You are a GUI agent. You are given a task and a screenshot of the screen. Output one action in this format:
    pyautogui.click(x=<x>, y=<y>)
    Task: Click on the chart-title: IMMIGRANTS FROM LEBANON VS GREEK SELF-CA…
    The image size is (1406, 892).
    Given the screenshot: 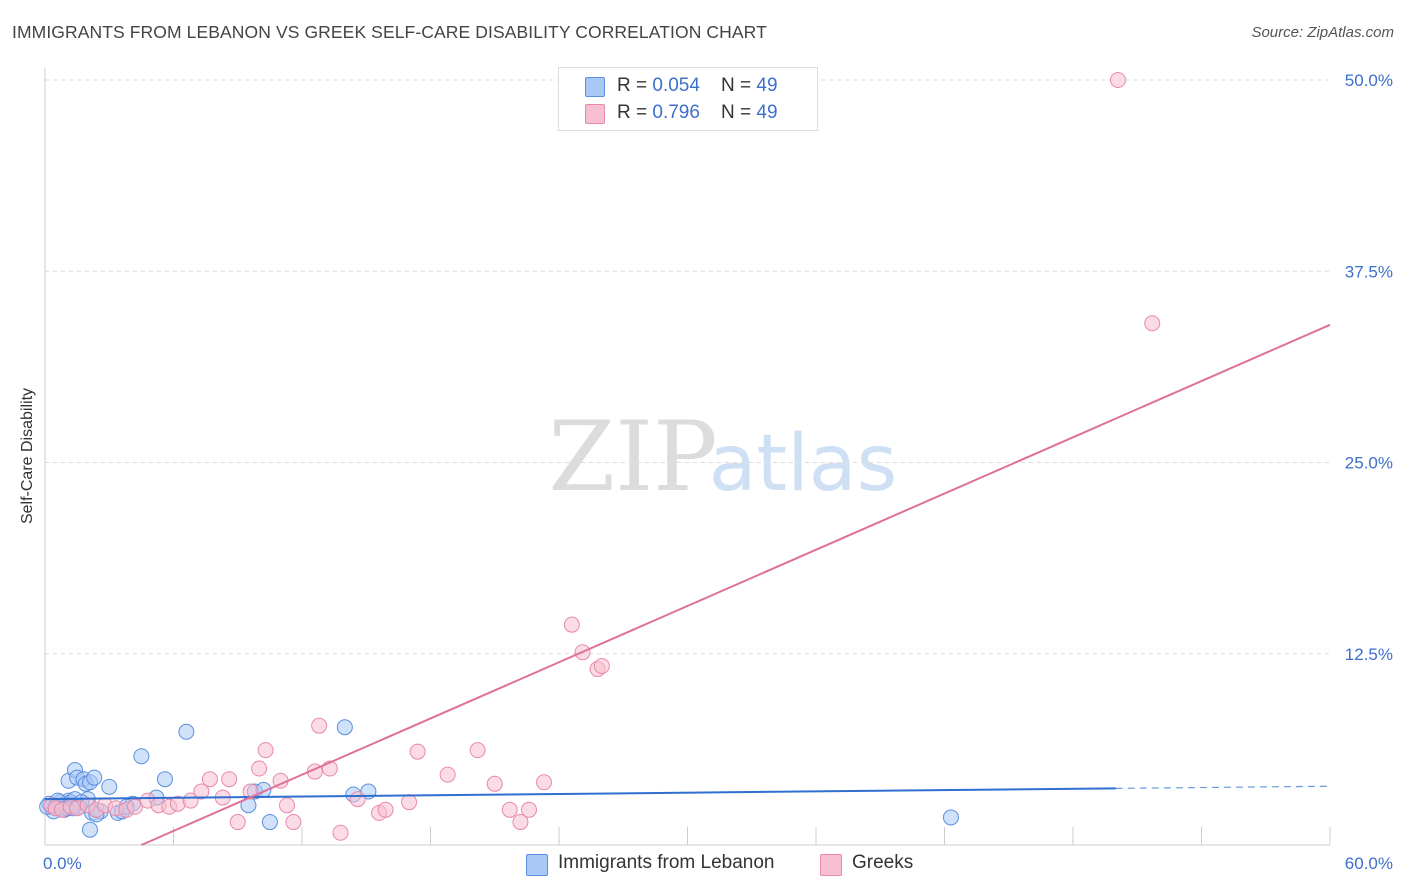 What is the action you would take?
    pyautogui.click(x=389, y=32)
    